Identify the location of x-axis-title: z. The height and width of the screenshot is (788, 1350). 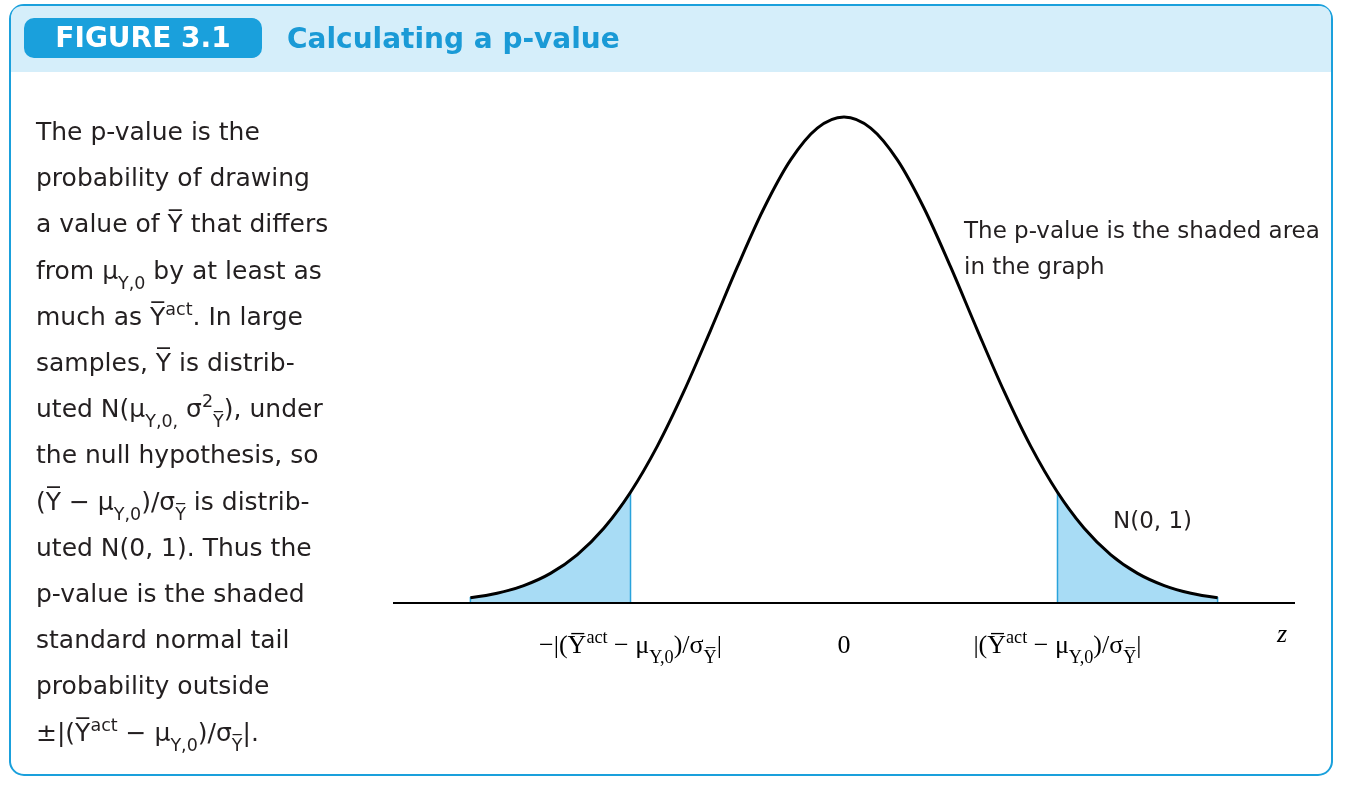
(1281, 633).